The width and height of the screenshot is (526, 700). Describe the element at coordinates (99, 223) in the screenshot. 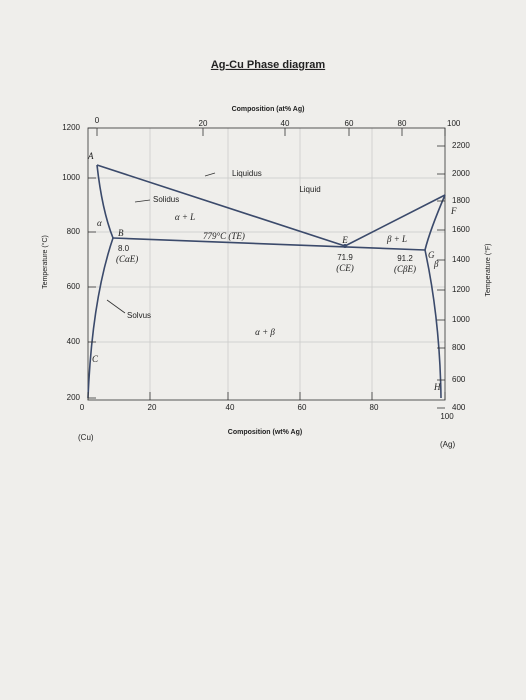

I see `region-label: α` at that location.